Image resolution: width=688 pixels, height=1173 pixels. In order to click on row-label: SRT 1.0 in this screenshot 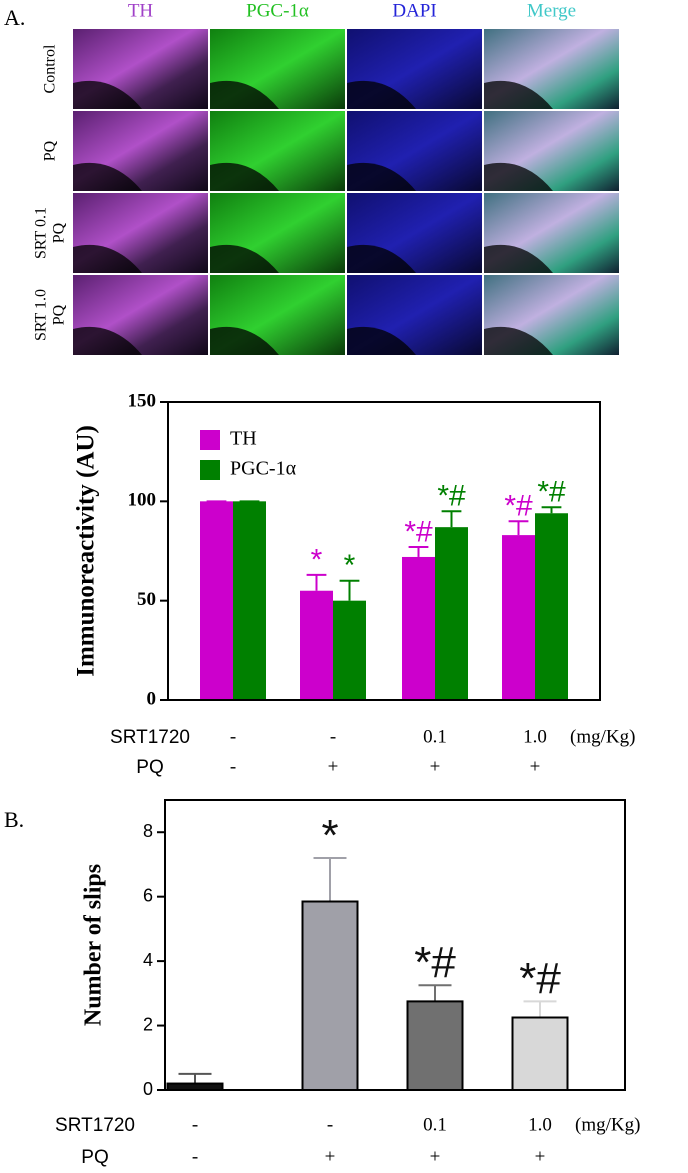, I will do `click(41, 315)`.